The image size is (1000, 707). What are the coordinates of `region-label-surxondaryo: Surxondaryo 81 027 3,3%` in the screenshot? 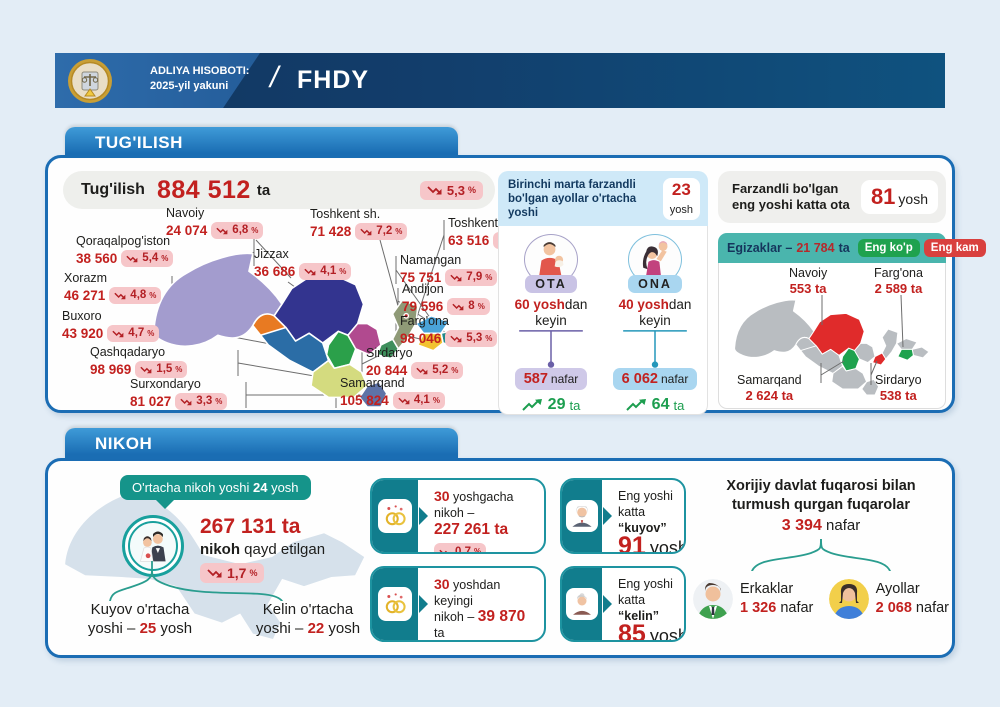 It's located at (179, 393).